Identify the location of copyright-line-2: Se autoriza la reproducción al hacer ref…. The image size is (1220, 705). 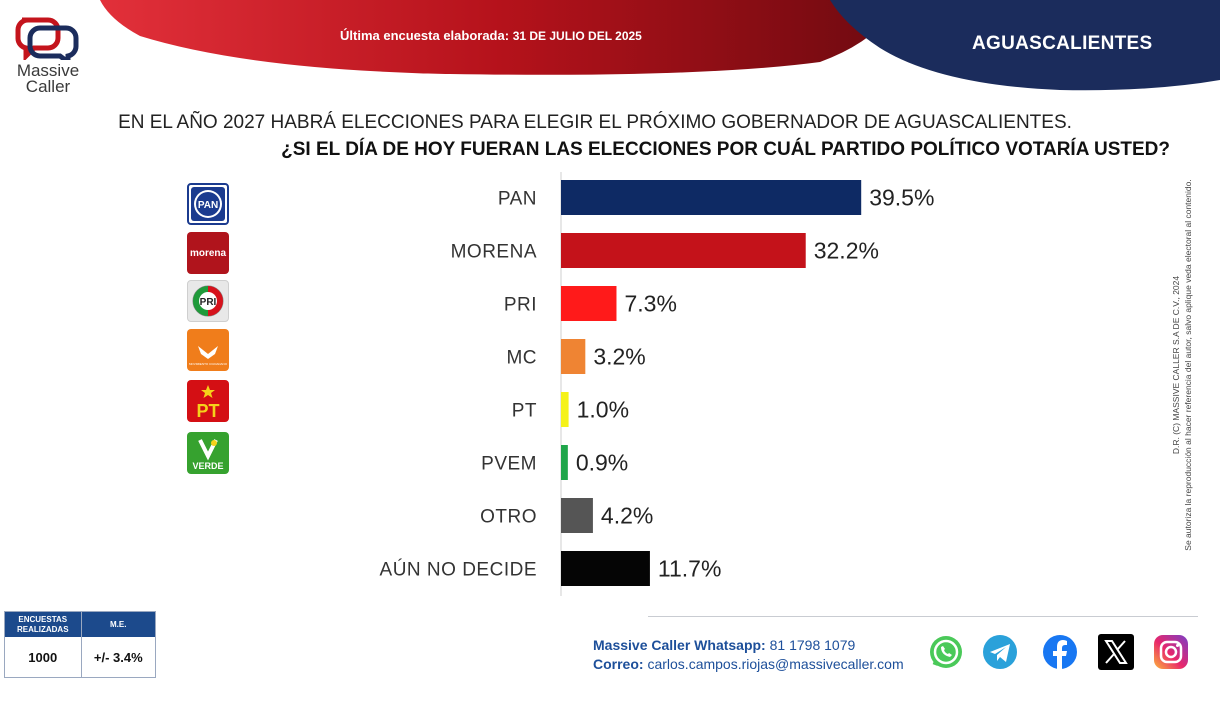
(1188, 365).